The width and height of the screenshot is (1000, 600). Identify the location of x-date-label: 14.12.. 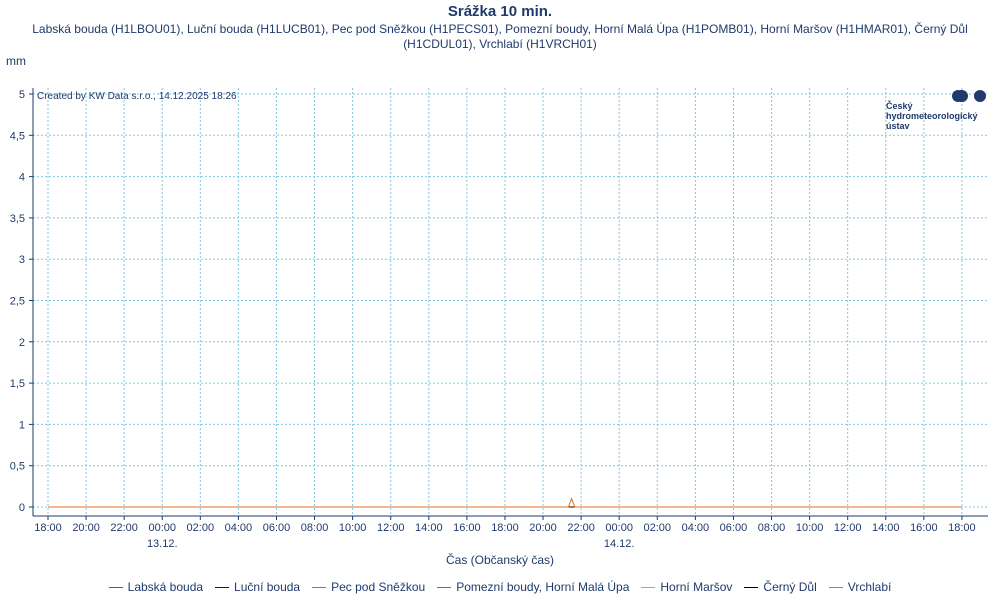
(619, 544).